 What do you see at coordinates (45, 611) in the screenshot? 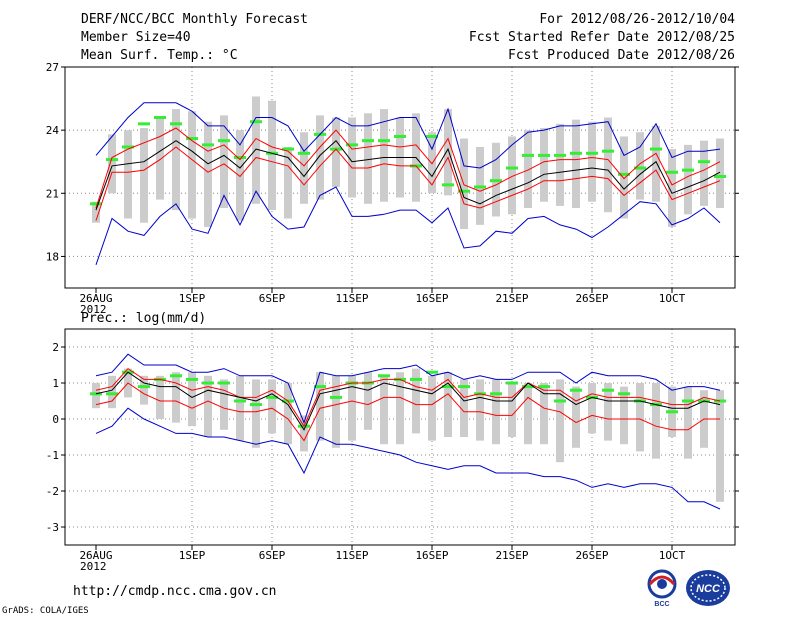
I see `grads-credit: GrADS: COLA/IGES` at bounding box center [45, 611].